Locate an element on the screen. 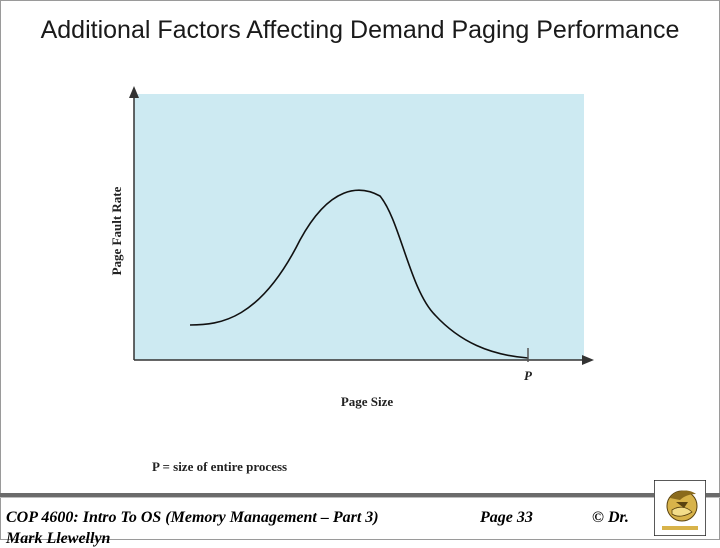 Image resolution: width=720 pixels, height=548 pixels. footer-author: Mark Llewellyn is located at coordinates (58, 538).